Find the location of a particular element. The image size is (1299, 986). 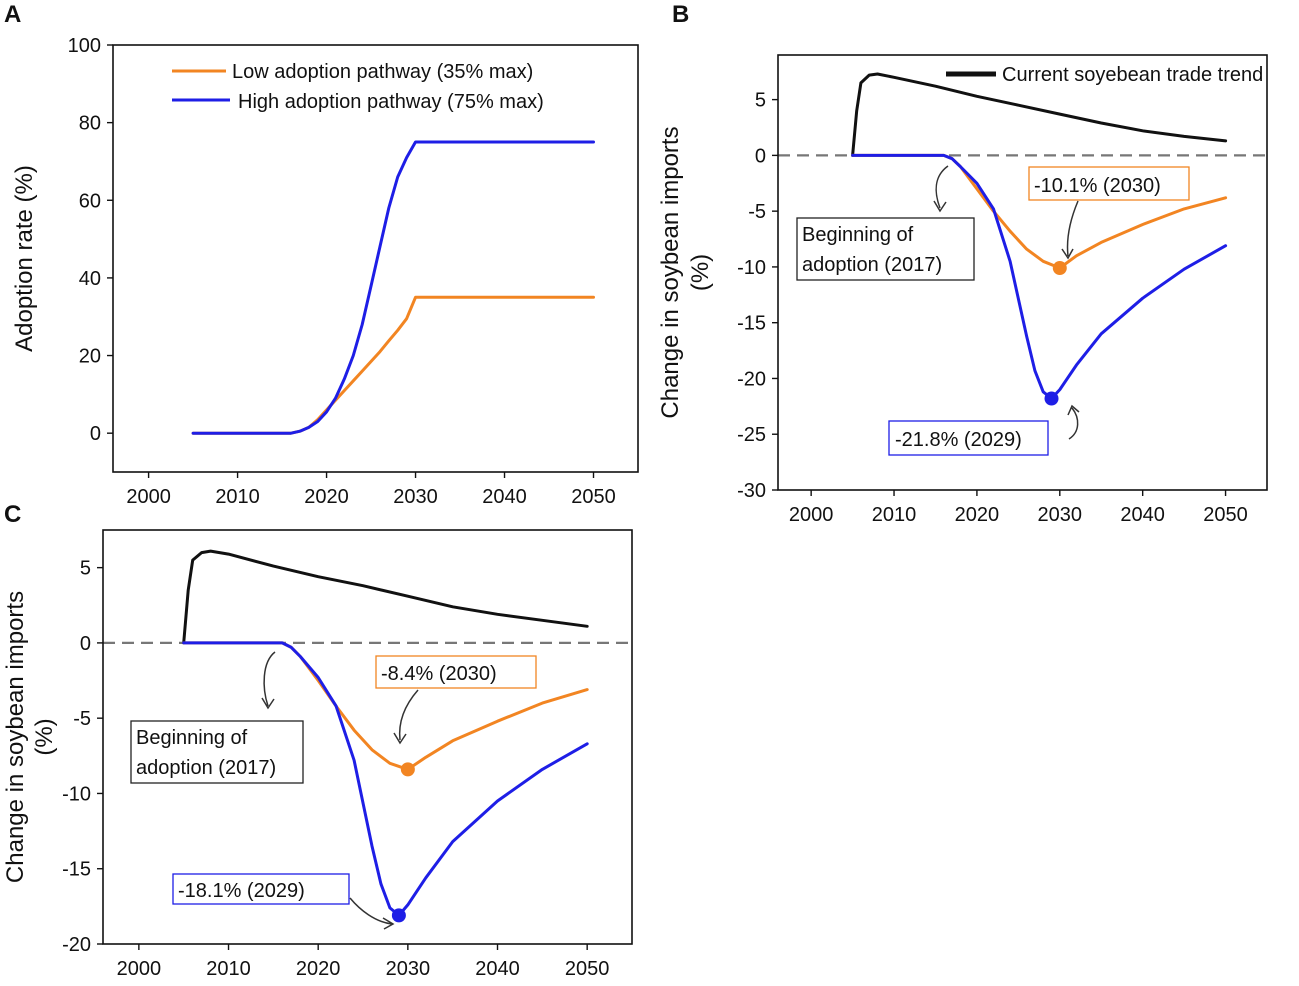

annotation-low-min: -10.1% (2030) is located at coordinates (1097, 186).